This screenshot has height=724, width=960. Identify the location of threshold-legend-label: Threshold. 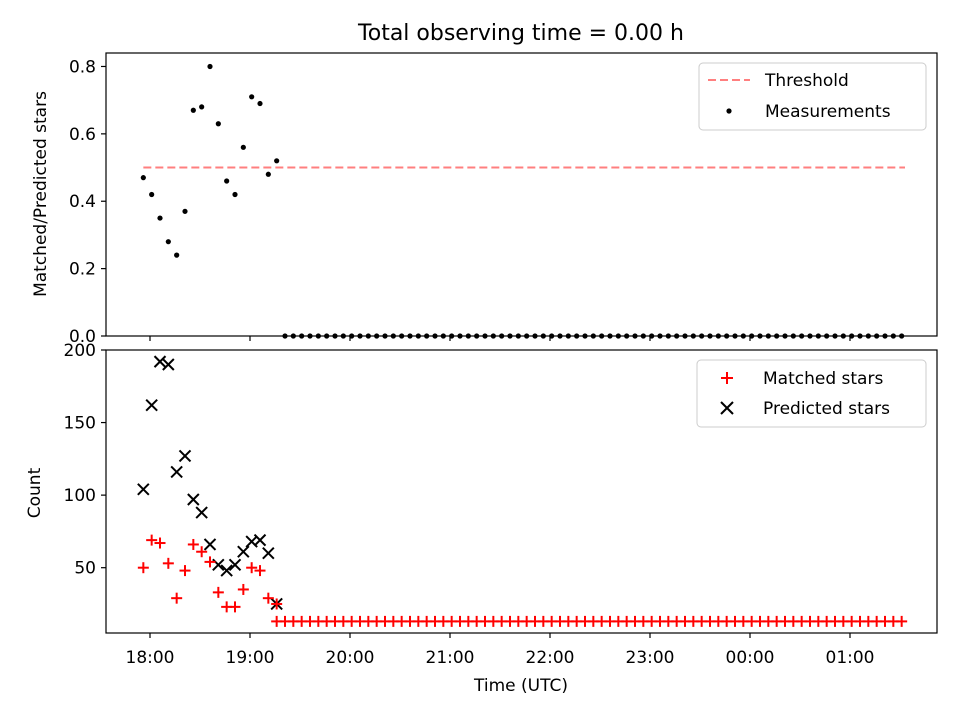
(806, 81).